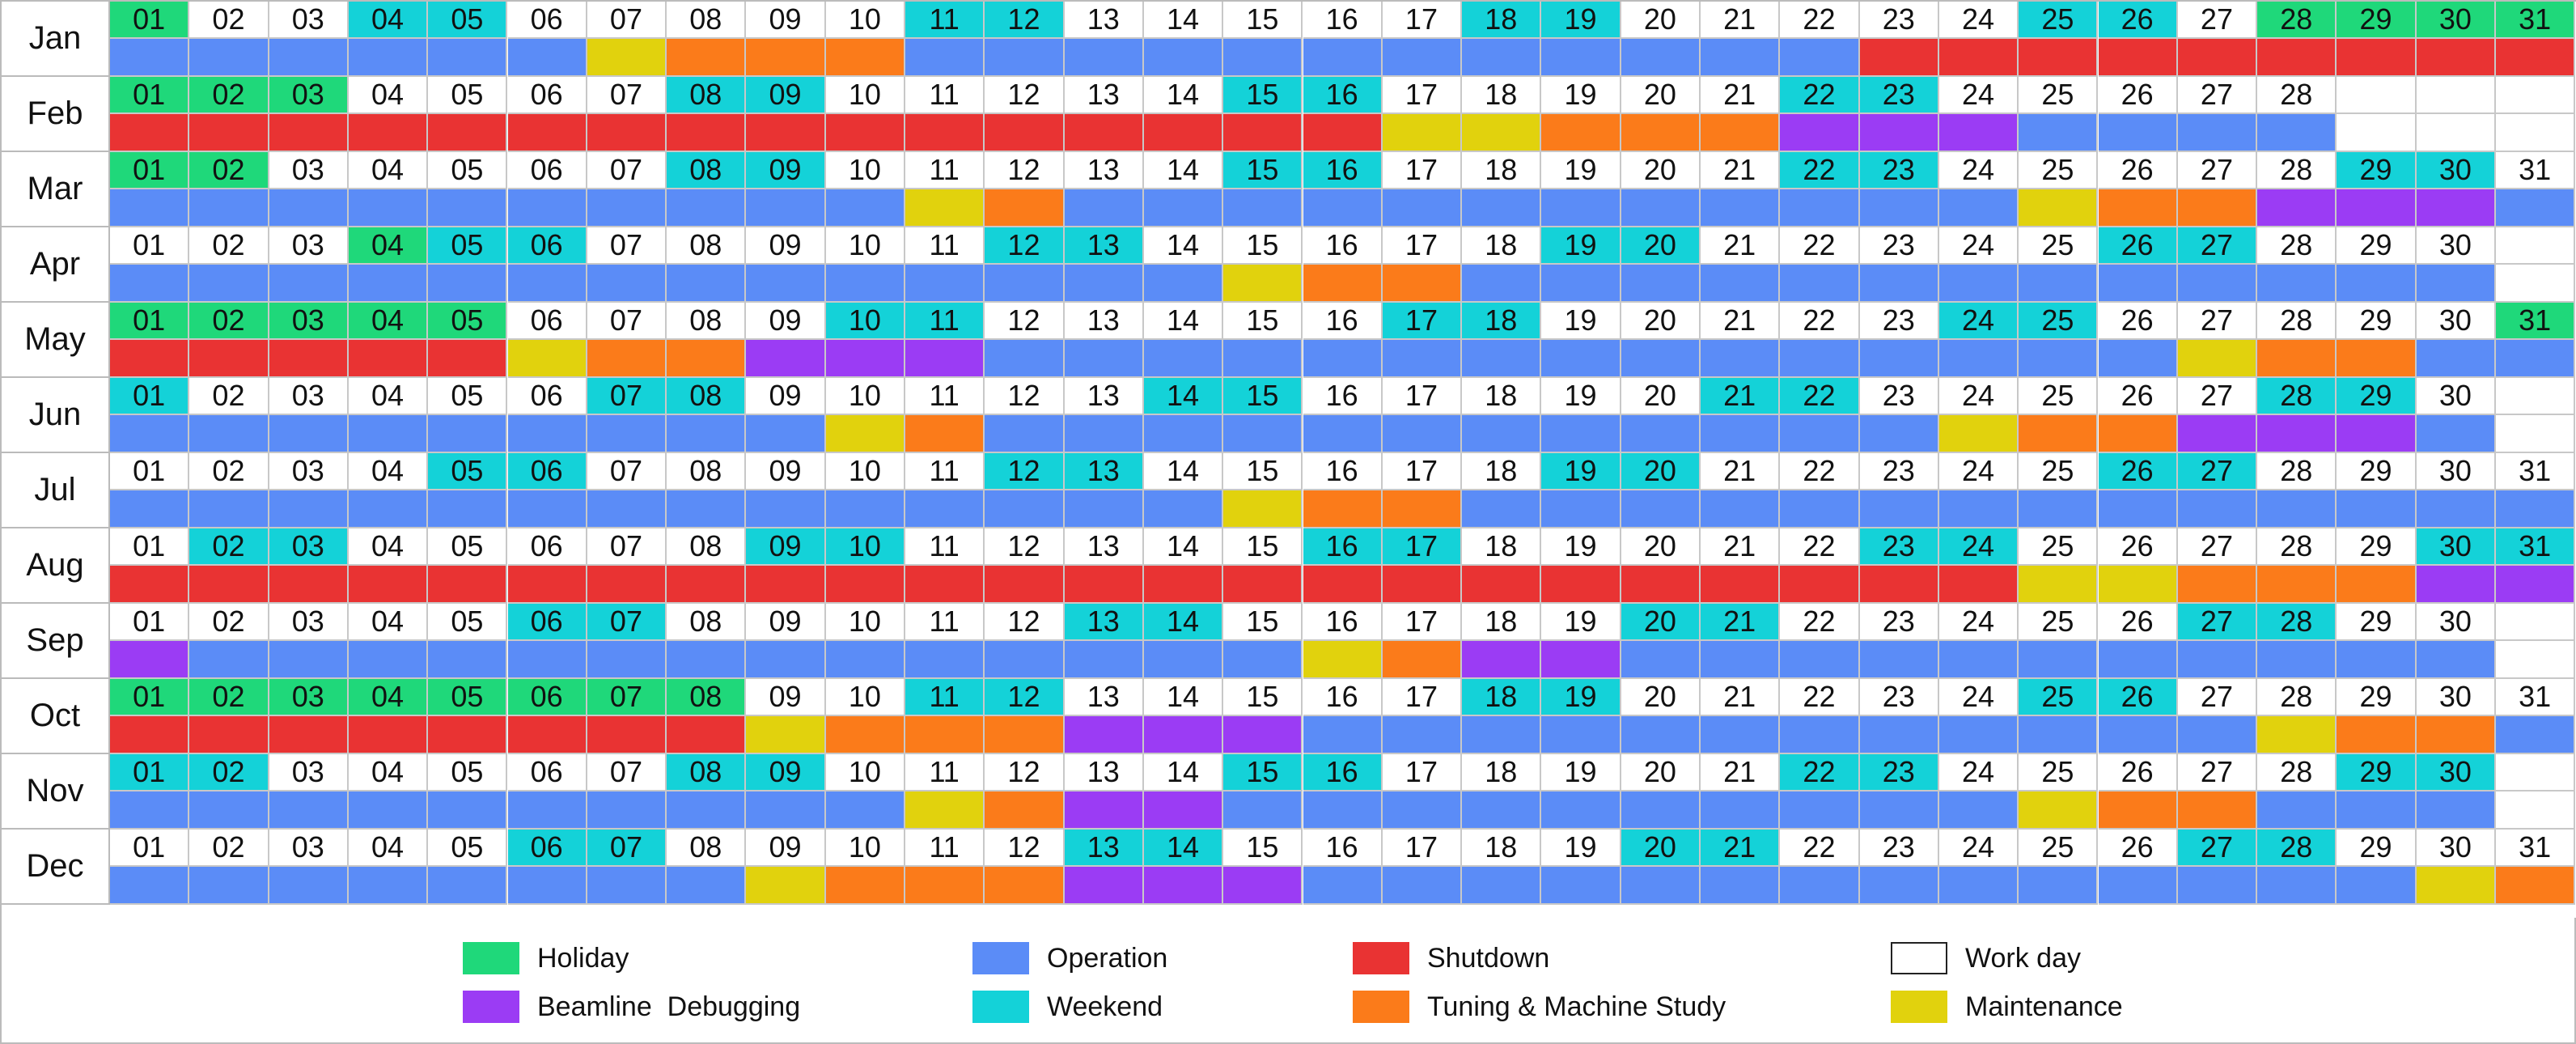 This screenshot has width=2576, height=1044. Describe the element at coordinates (1577, 1007) in the screenshot. I see `legend-label: Tuning & Machine Study` at that location.